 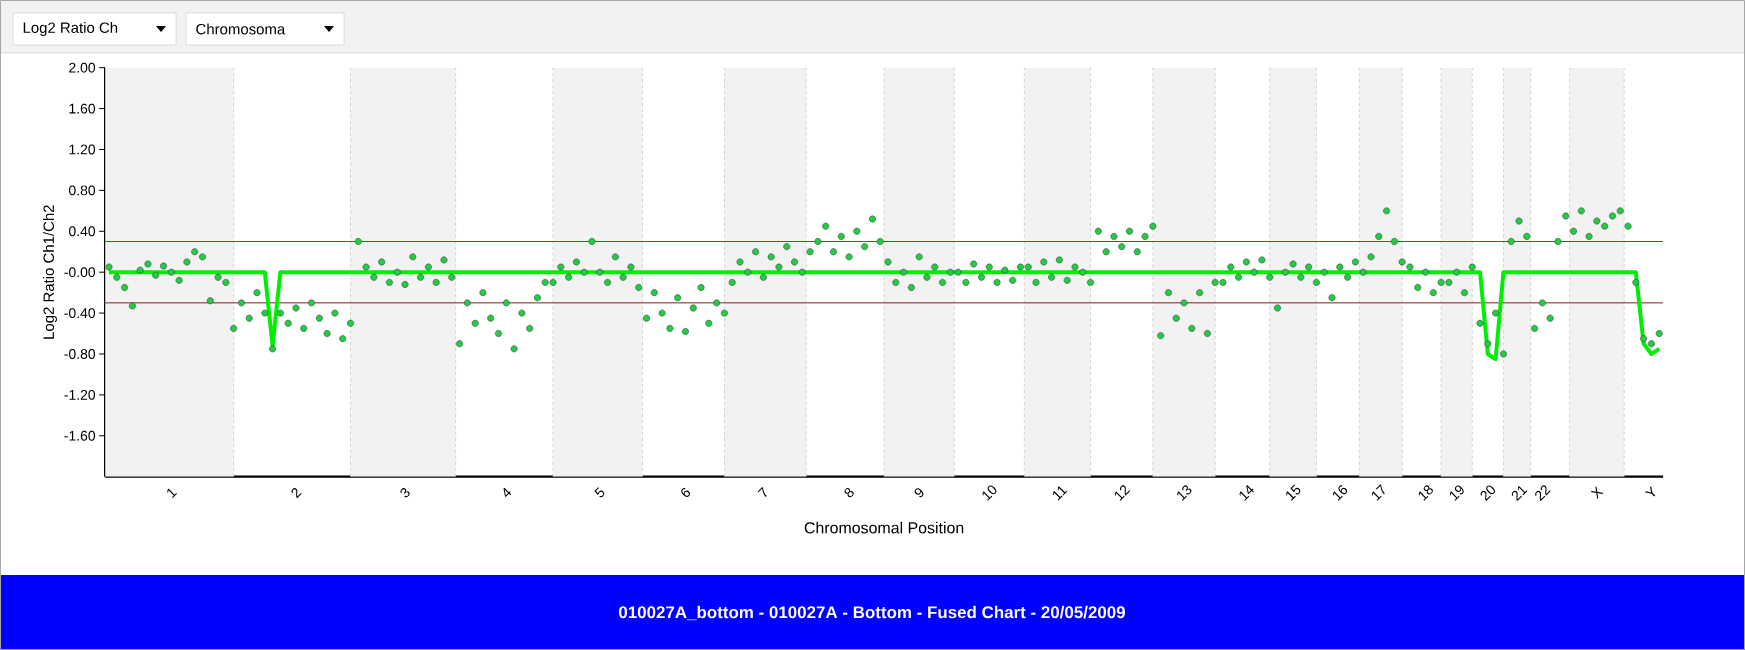 What do you see at coordinates (82, 190) in the screenshot?
I see `y-tick-label: 0.80` at bounding box center [82, 190].